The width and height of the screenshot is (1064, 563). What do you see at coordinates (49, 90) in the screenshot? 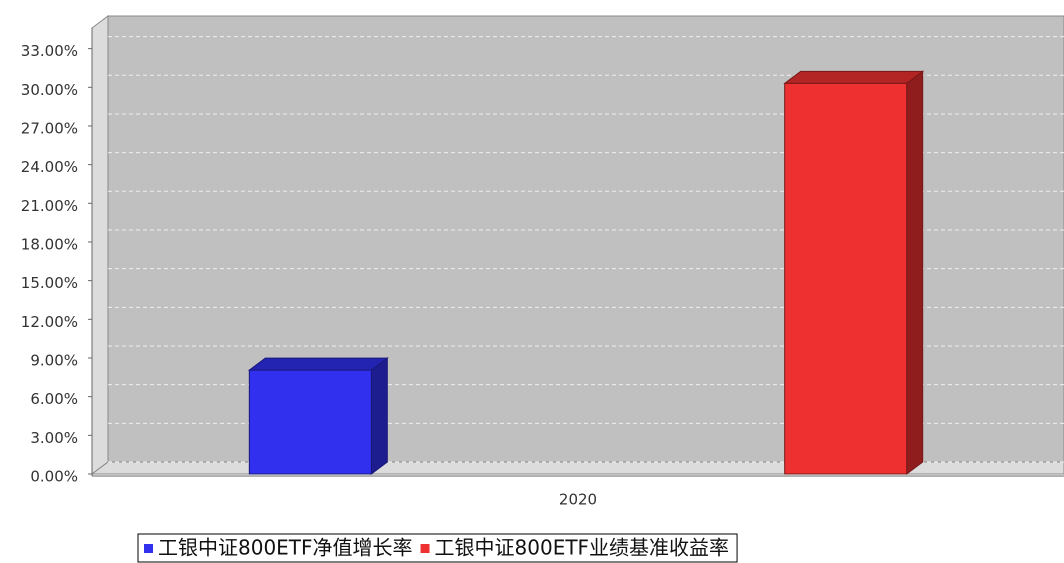
I see `y-tick-label: 30.00%` at bounding box center [49, 90].